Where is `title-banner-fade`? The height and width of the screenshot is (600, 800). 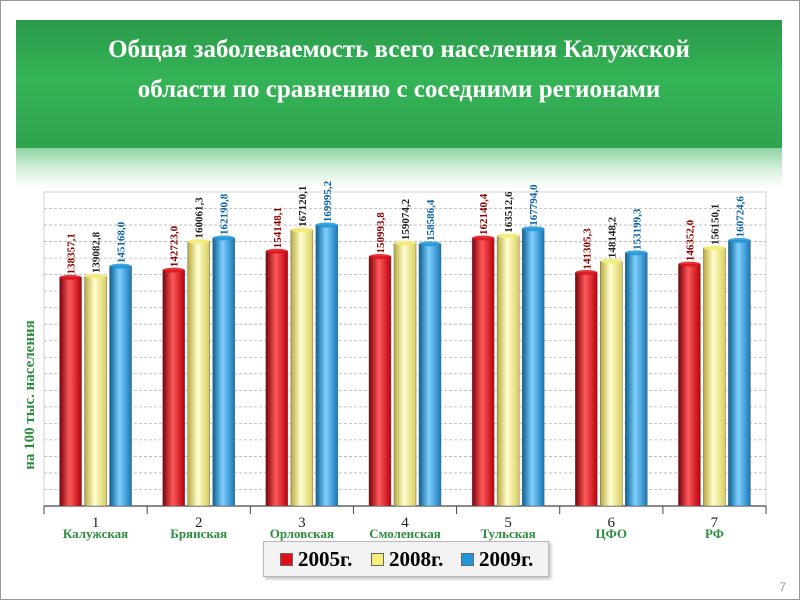 title-banner-fade is located at coordinates (399, 168).